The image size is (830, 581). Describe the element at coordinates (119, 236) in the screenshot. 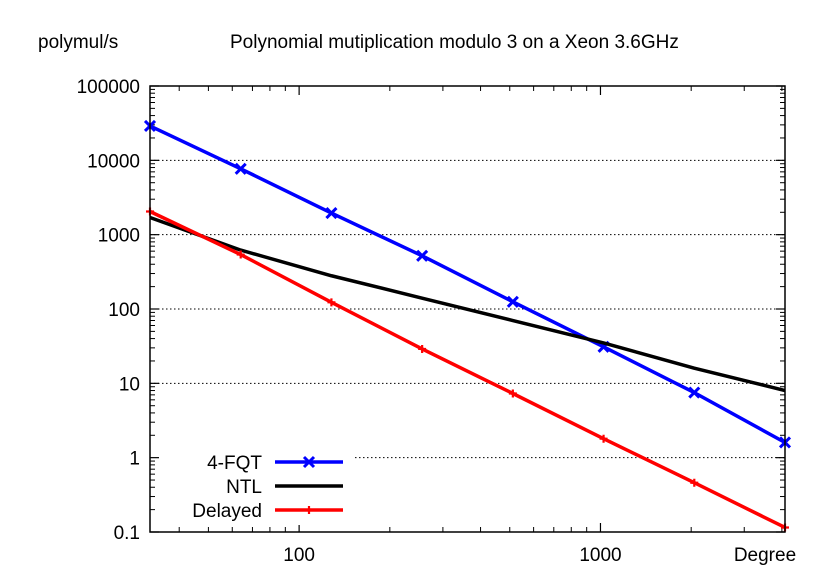

I see `y-tick-label: 1000` at that location.